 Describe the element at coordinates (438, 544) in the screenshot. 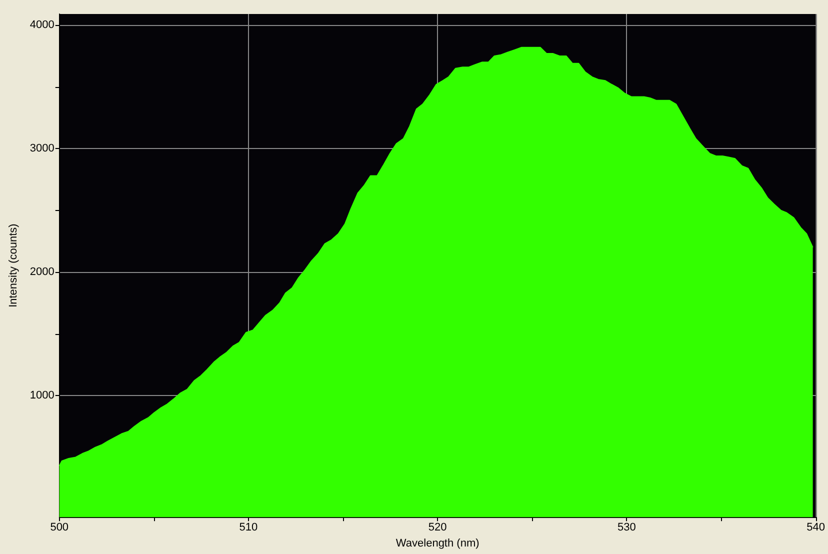

I see `x-axis-title: Wavelength (nm)` at that location.